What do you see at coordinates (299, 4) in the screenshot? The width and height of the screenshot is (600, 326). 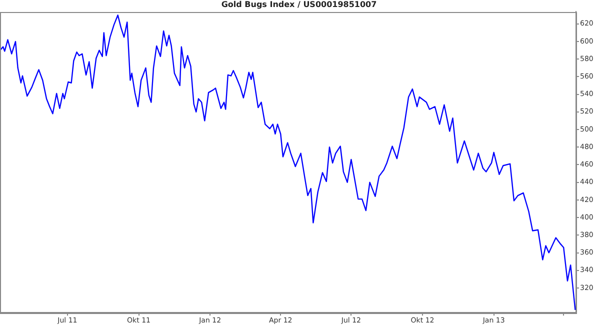 I see `chart-title: Gold Bugs Index / US00019851007` at bounding box center [299, 4].